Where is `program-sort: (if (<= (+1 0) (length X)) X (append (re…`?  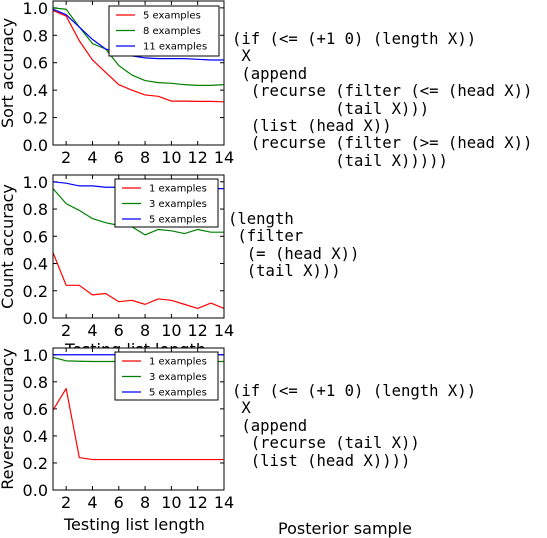 program-sort: (if (<= (+1 0) (length X)) X (append (re… is located at coordinates (382, 100).